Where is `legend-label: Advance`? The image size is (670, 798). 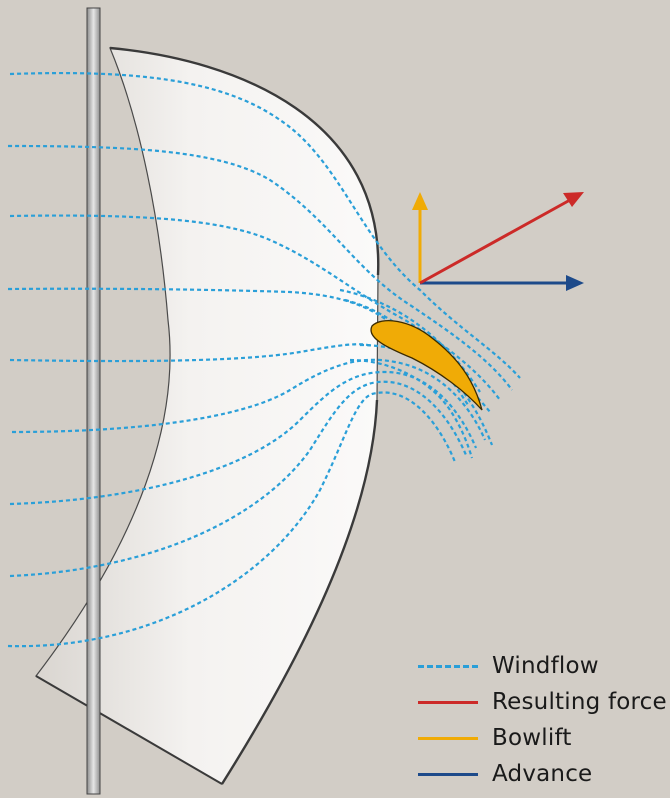 legend-label: Advance is located at coordinates (542, 774).